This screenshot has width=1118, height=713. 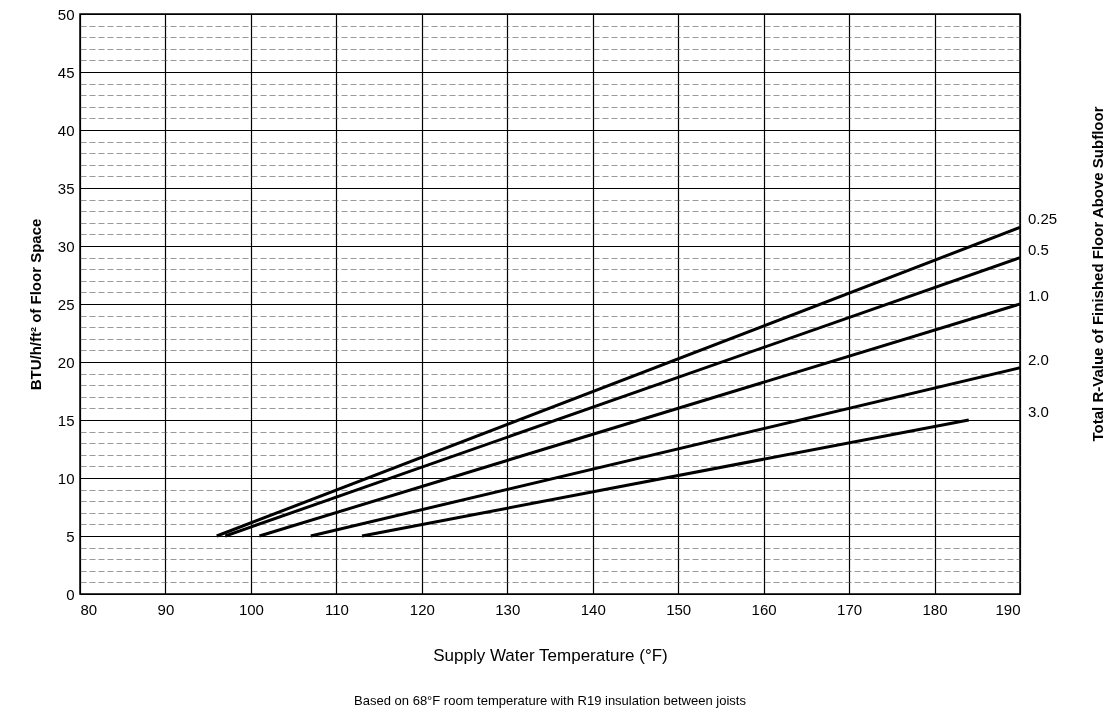 What do you see at coordinates (850, 609) in the screenshot?
I see `x-tick-label: 170` at bounding box center [850, 609].